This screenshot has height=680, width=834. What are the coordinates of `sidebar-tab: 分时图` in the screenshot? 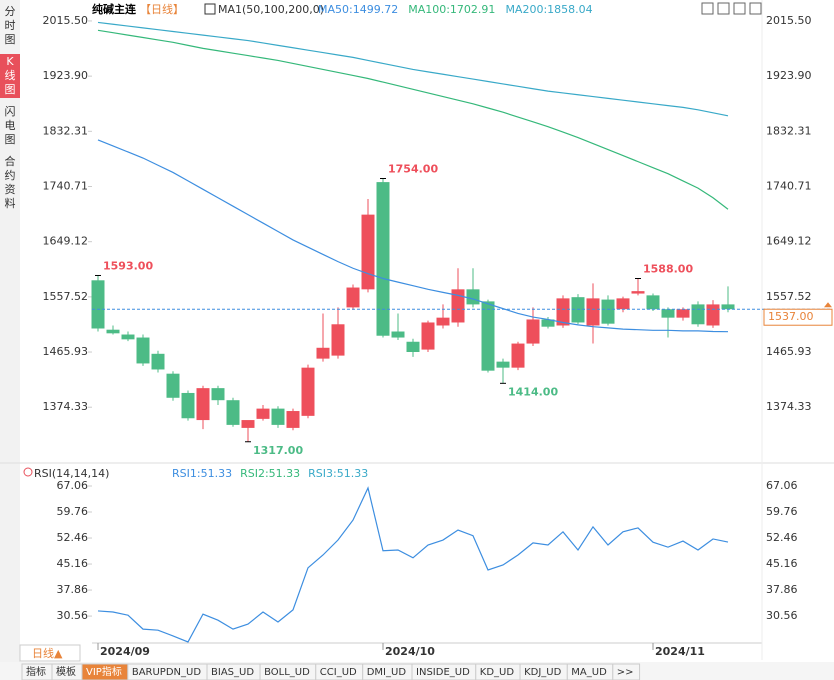 It's located at (10, 25).